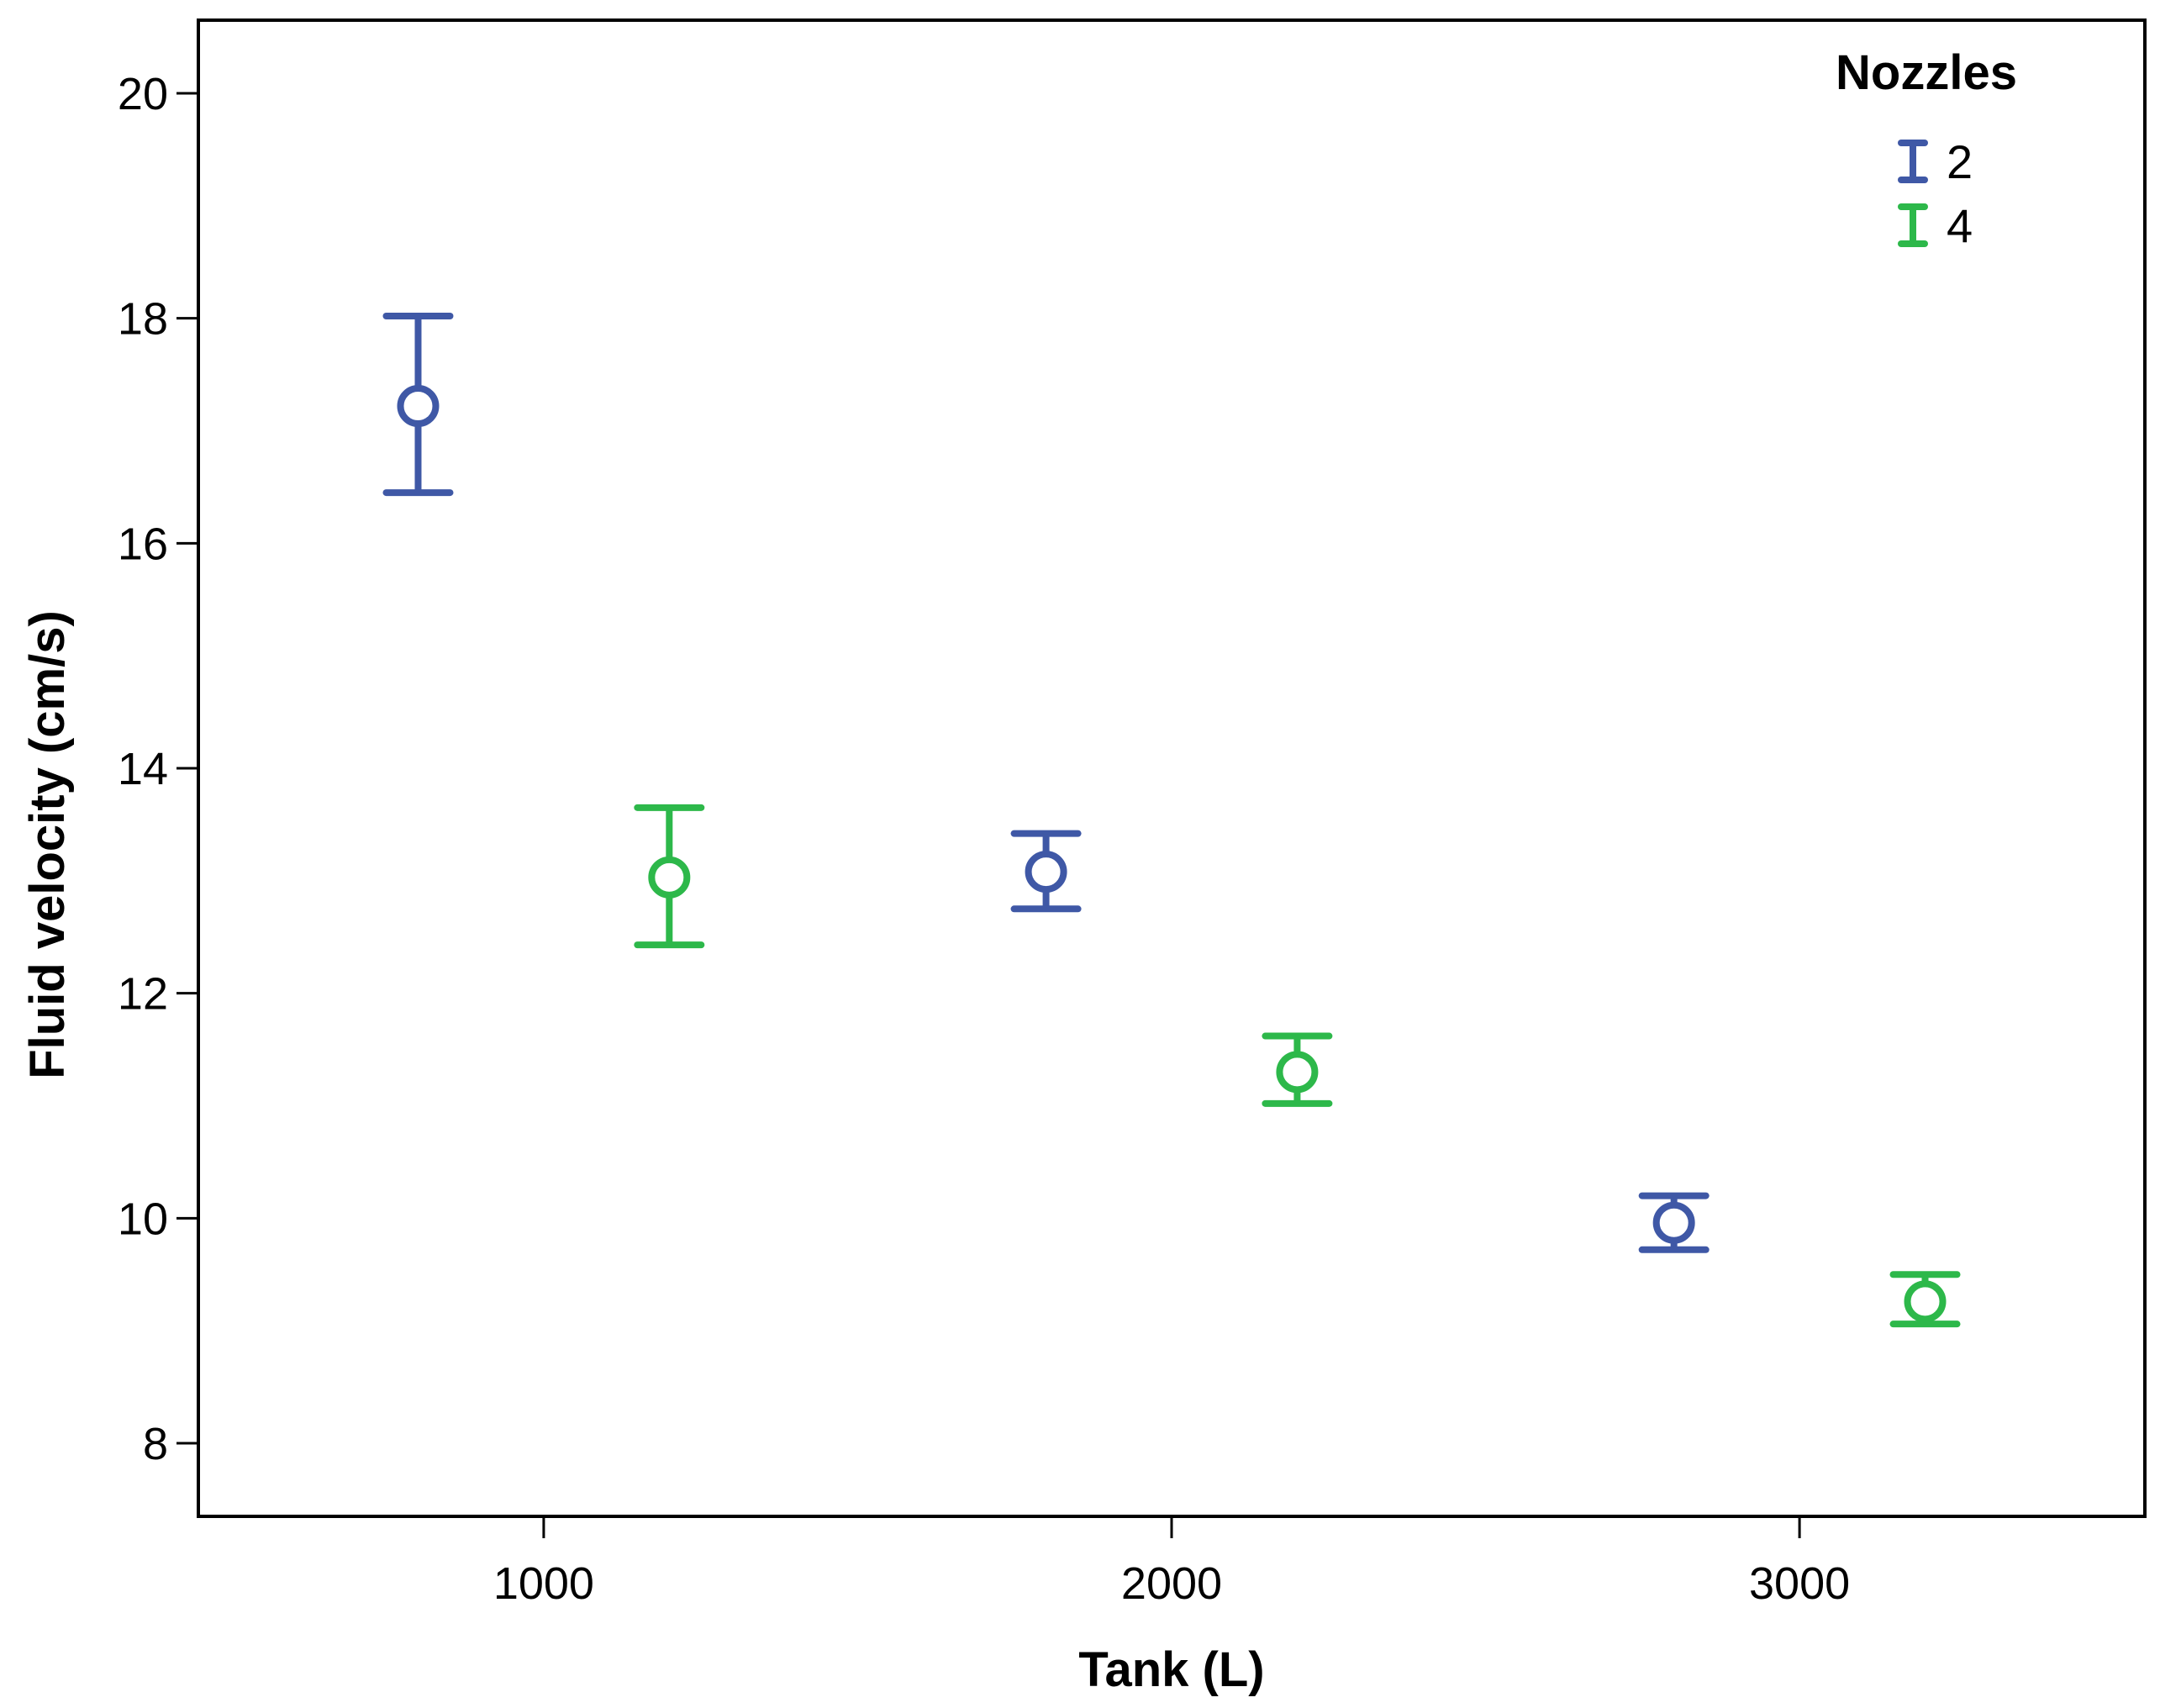 This screenshot has width=2160, height=1708. Describe the element at coordinates (143, 769) in the screenshot. I see `y-tick-label: 14` at that location.